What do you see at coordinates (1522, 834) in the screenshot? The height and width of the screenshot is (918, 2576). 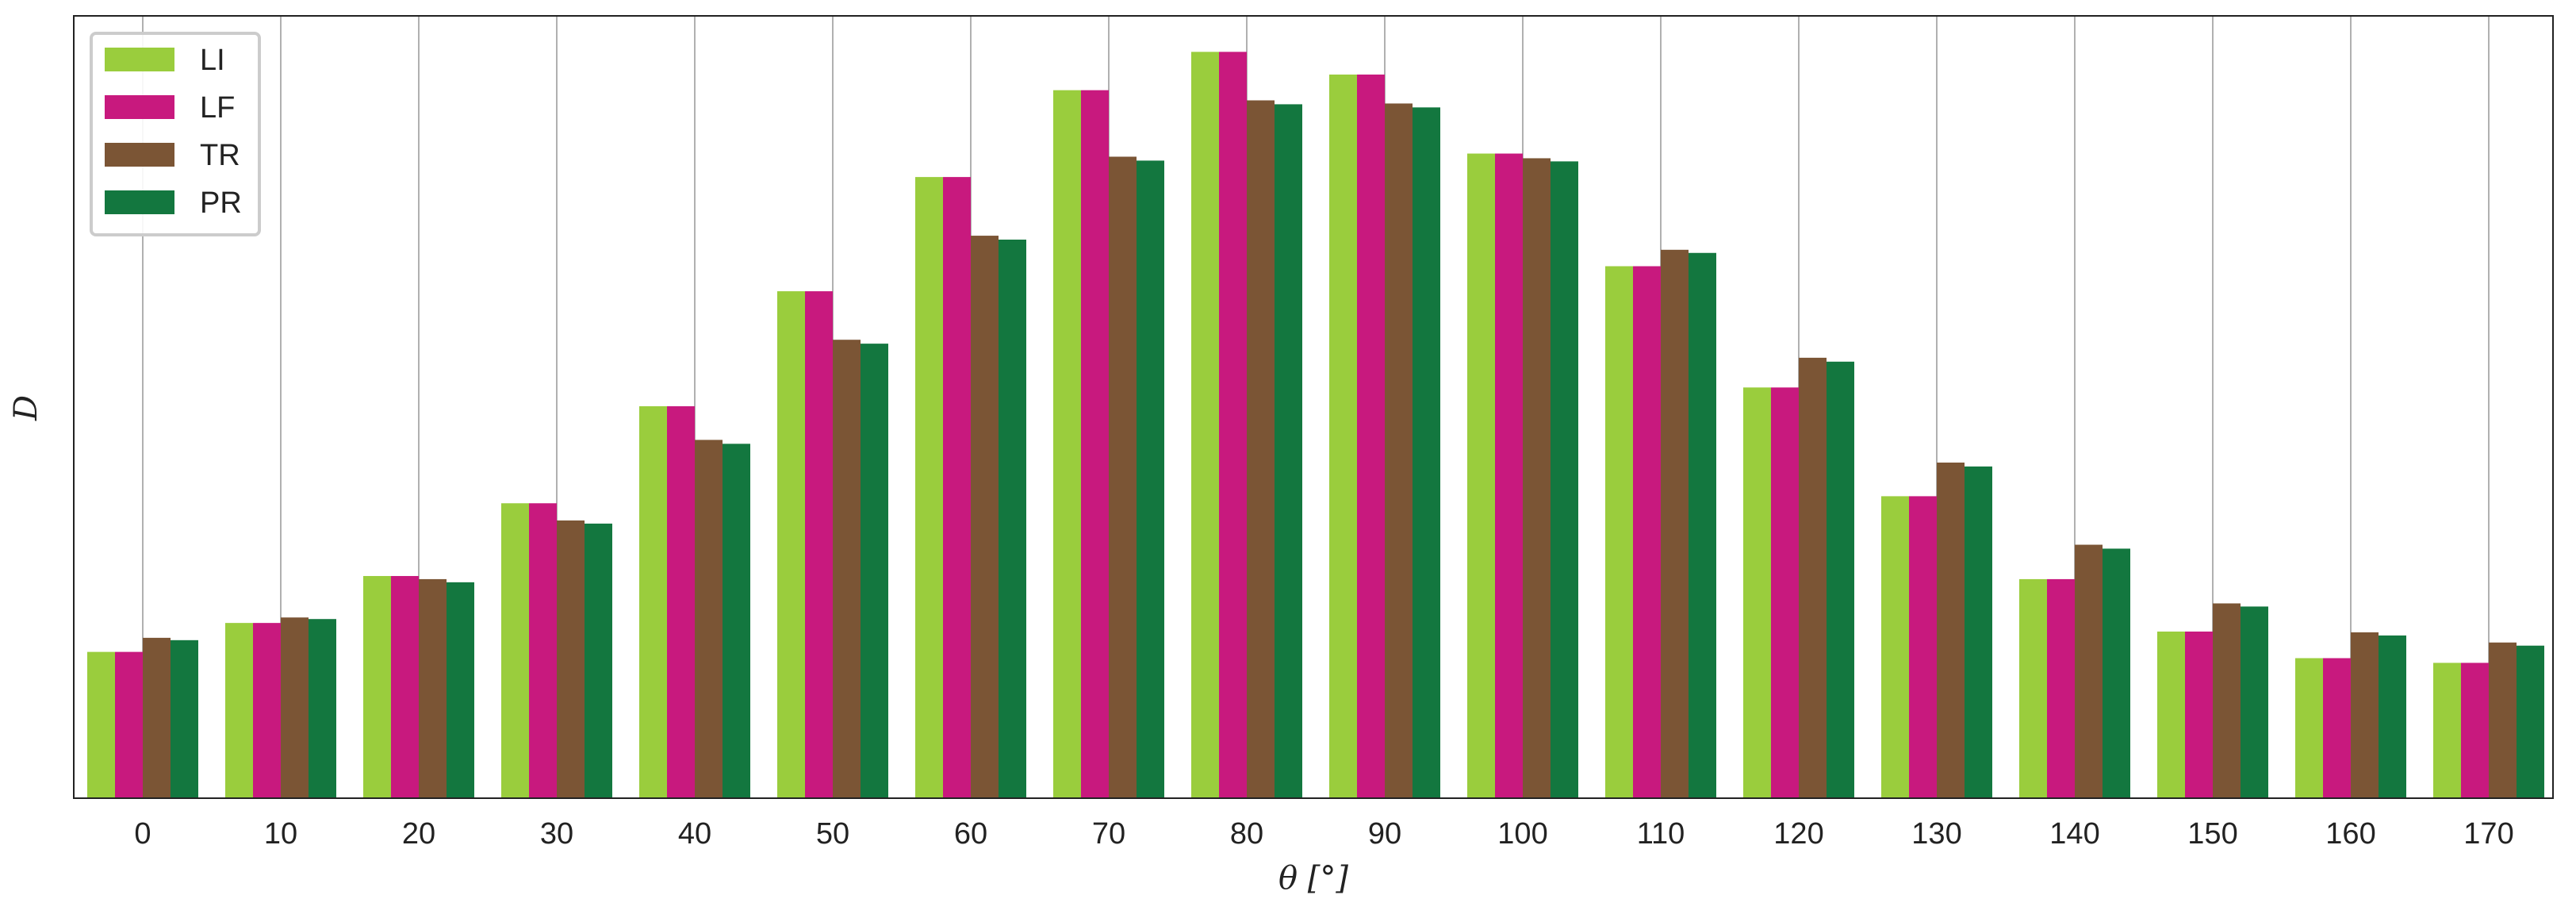 I see `x-tick-label: 100` at bounding box center [1522, 834].